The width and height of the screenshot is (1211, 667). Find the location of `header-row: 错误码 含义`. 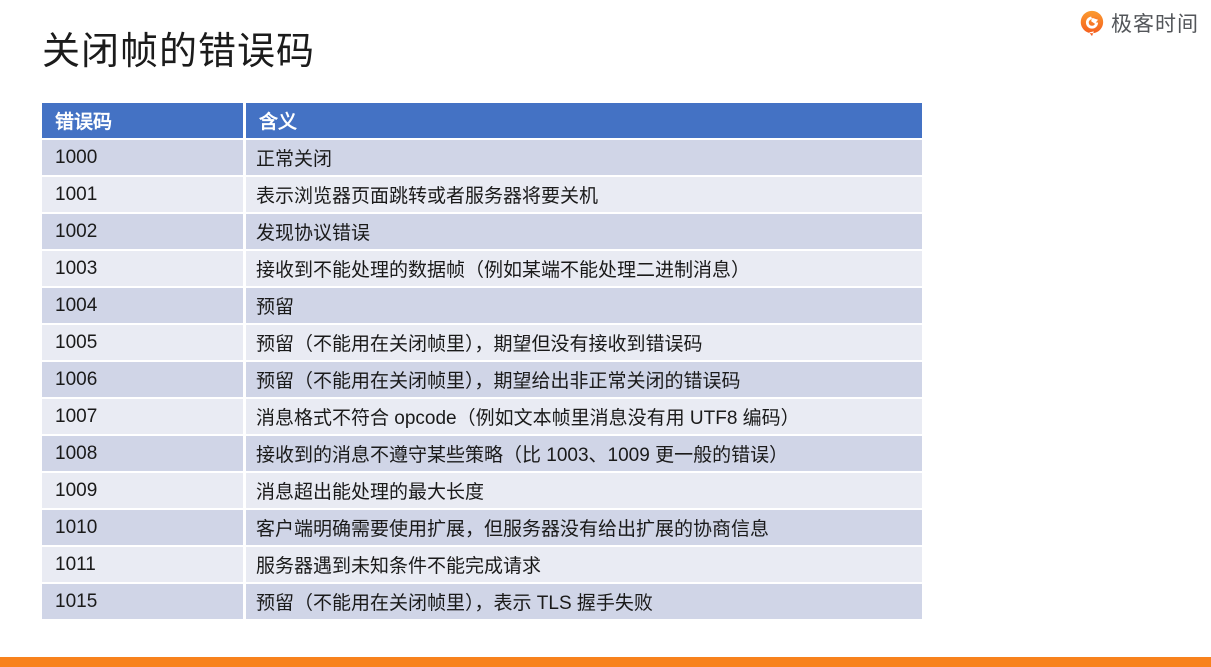

header-row: 错误码 含义 is located at coordinates (482, 121).